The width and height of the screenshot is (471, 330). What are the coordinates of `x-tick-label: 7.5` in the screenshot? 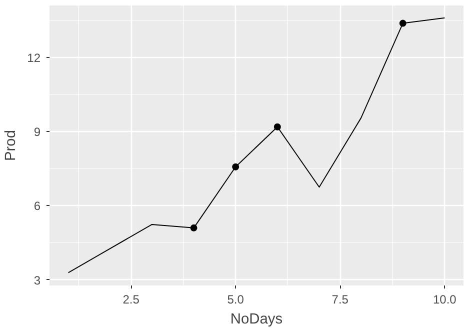 It's located at (340, 299).